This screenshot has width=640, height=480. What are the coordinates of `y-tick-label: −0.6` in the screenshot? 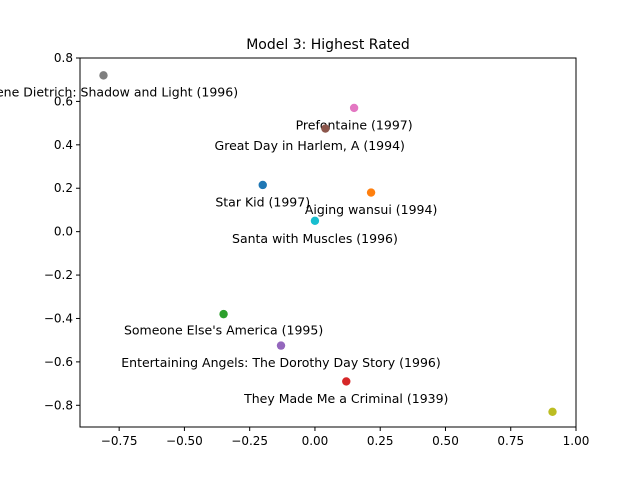 It's located at (58, 362).